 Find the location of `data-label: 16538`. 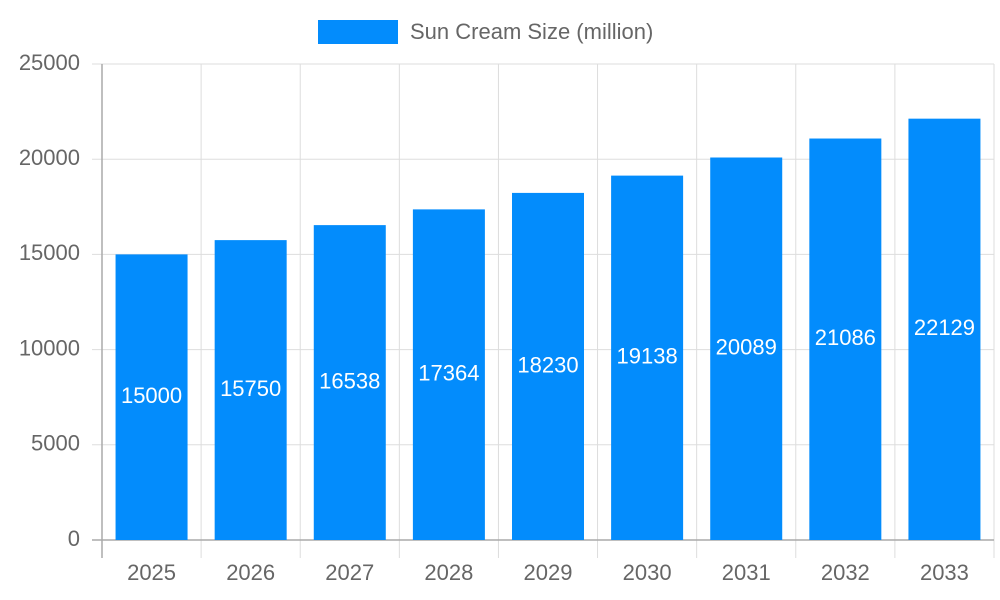

data-label: 16538 is located at coordinates (349, 380).